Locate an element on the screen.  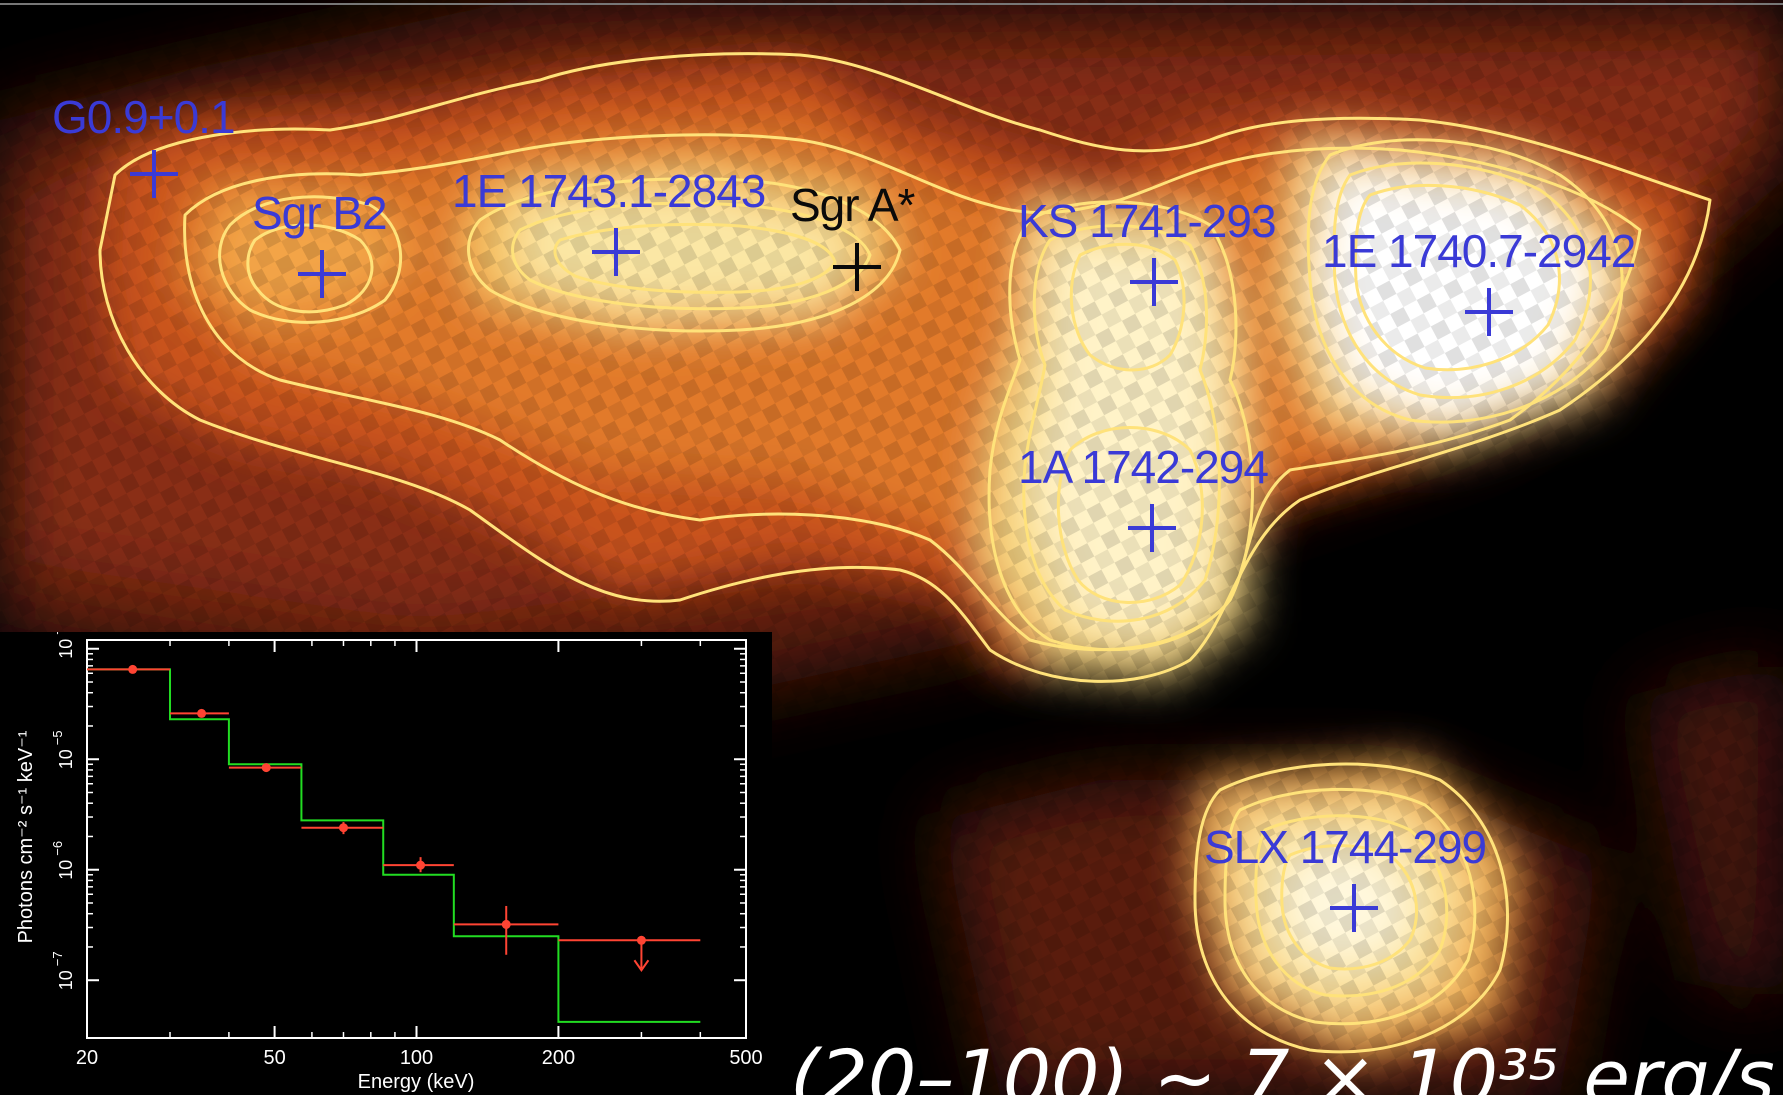
y-tick-label: 10−5 is located at coordinates (63, 749).